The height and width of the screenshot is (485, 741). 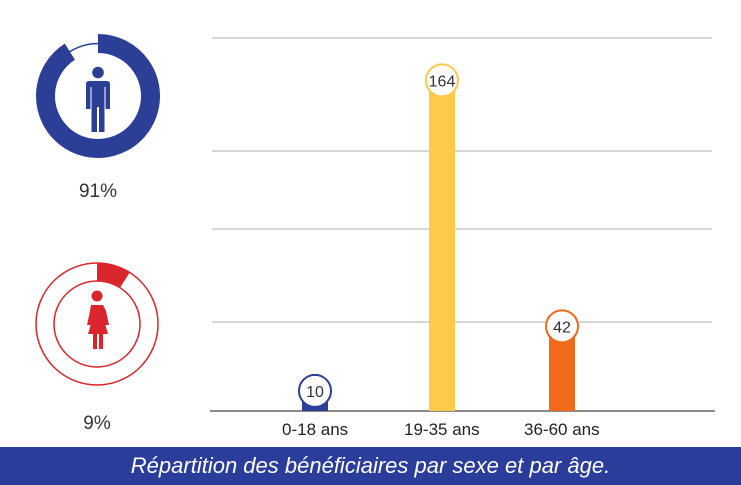 I want to click on bar-value-label: 42, so click(x=562, y=327).